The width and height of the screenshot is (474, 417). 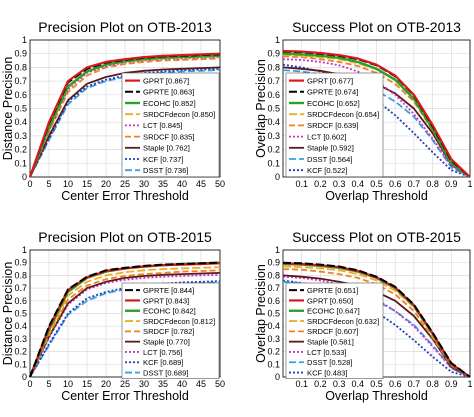 I want to click on x-tick-label: 20, so click(x=106, y=184).